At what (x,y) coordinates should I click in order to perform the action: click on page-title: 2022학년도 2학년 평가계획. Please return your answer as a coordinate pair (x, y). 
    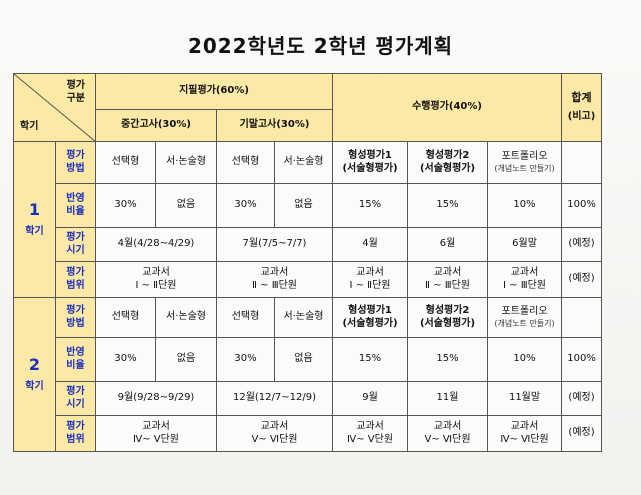
    Looking at the image, I should click on (320, 46).